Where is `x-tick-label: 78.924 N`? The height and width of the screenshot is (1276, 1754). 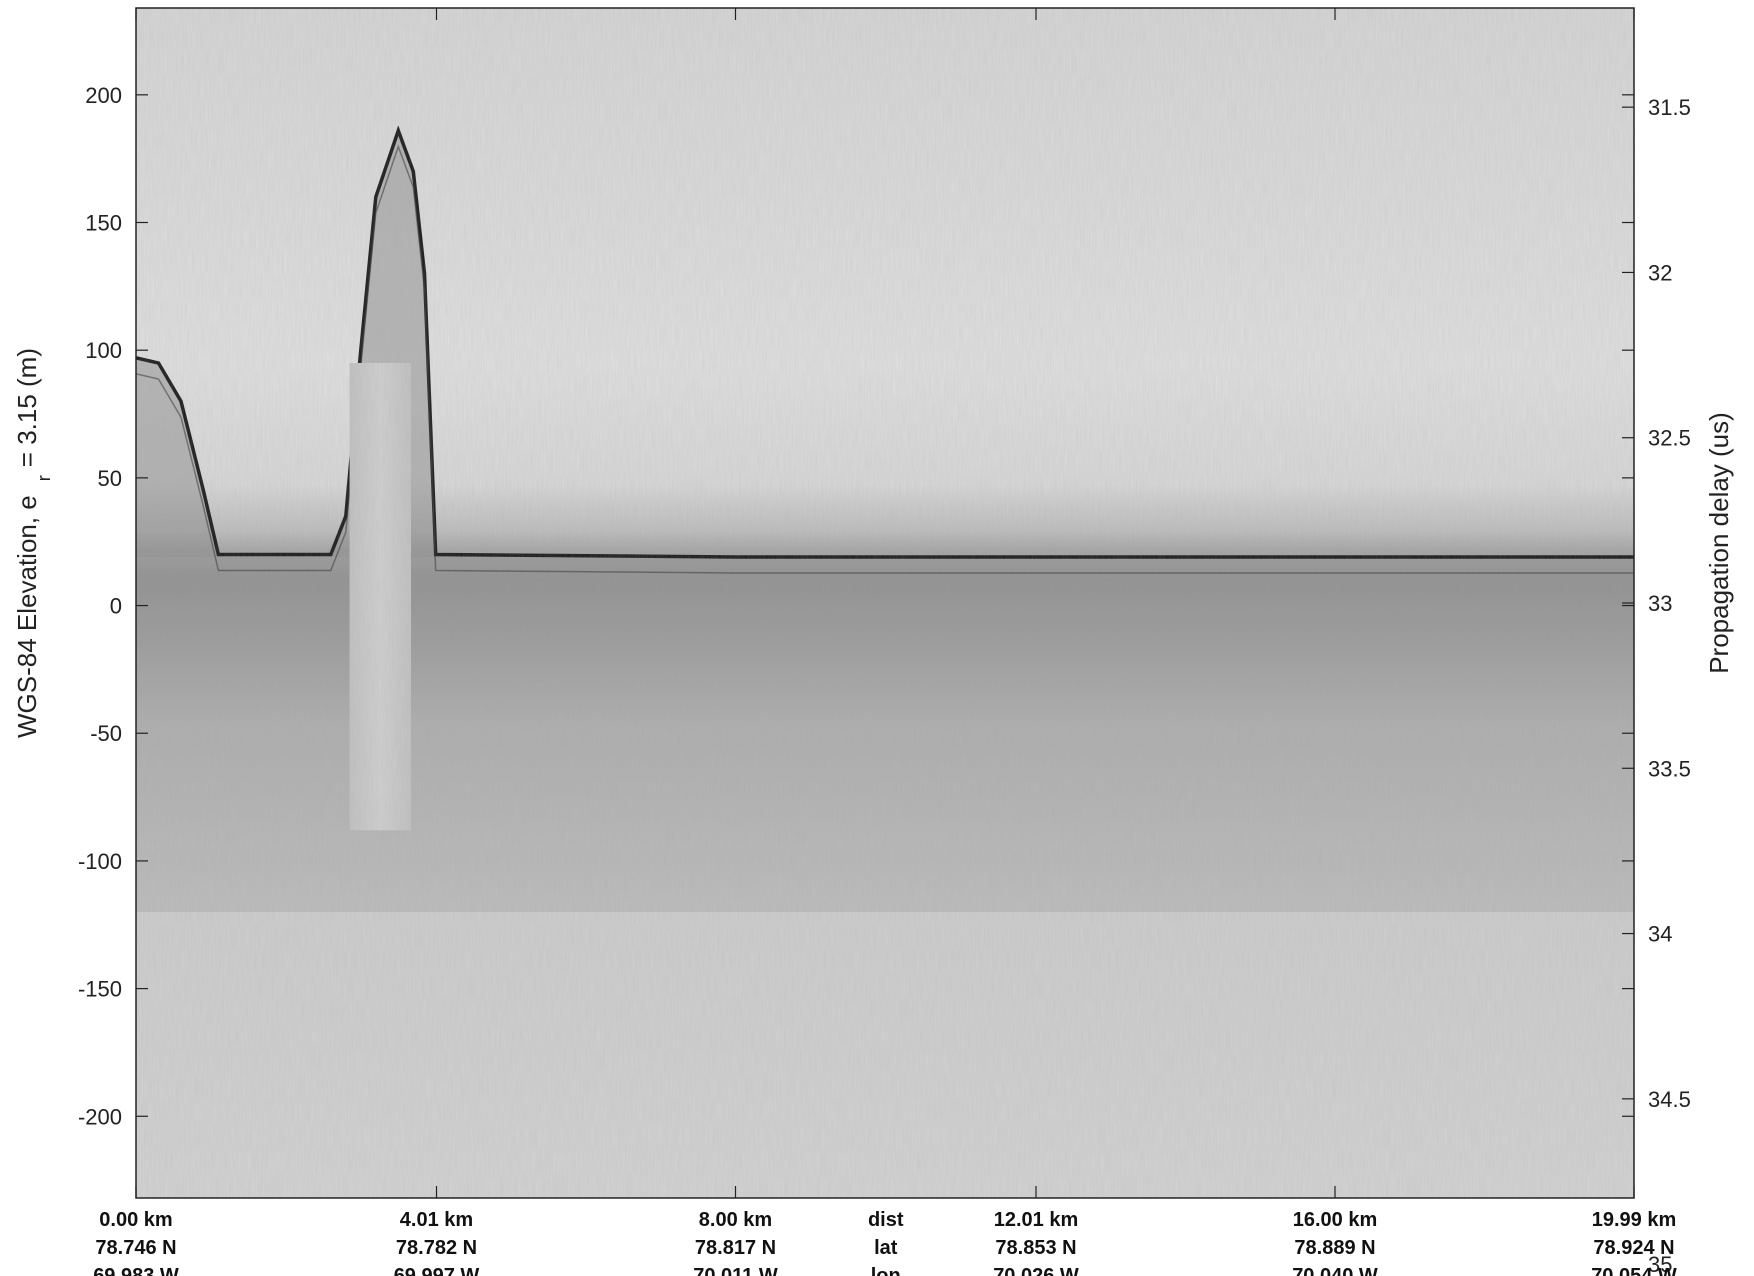
x-tick-label: 78.924 N is located at coordinates (1633, 1248).